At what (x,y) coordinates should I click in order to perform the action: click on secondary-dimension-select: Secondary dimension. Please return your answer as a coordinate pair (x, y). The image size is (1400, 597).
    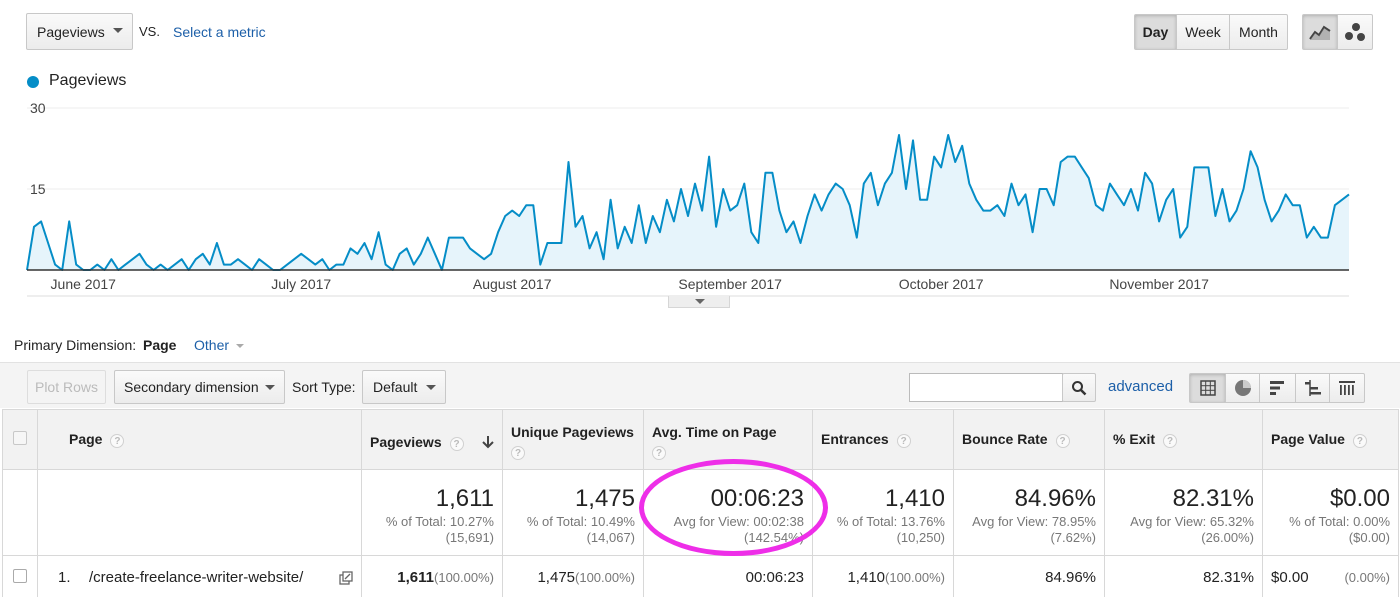
    Looking at the image, I should click on (199, 387).